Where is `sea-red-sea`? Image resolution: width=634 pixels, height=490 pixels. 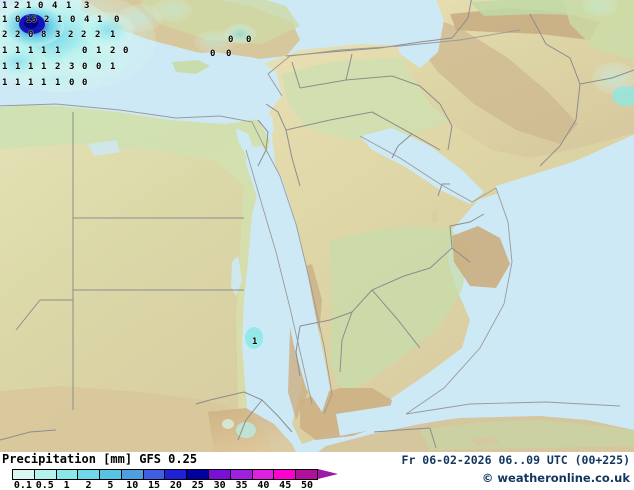 sea-red-sea is located at coordinates (288, 279).